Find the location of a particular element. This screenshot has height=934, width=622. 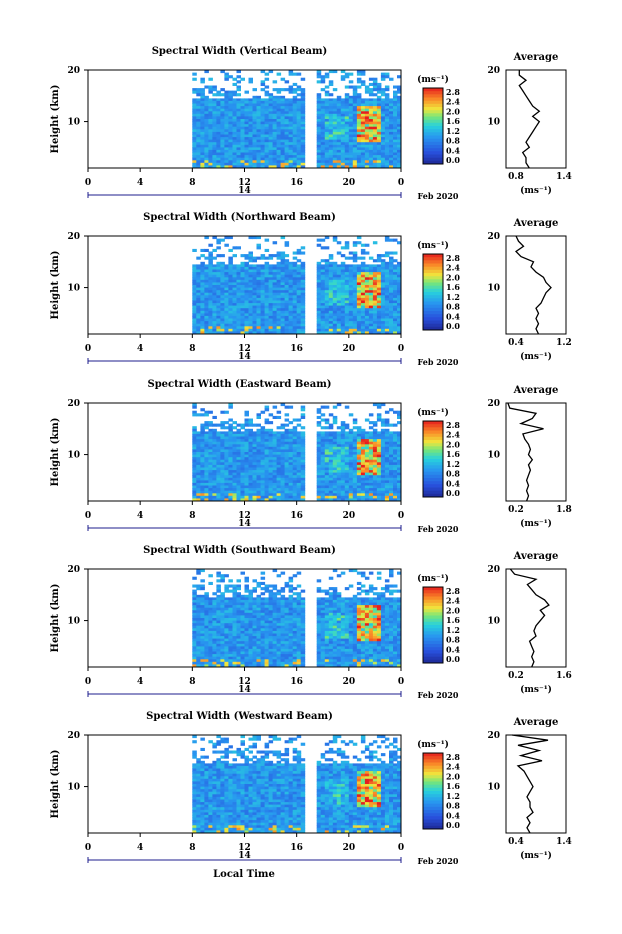

panel-title: Spectral Width (Northward Beam) is located at coordinates (239, 217).